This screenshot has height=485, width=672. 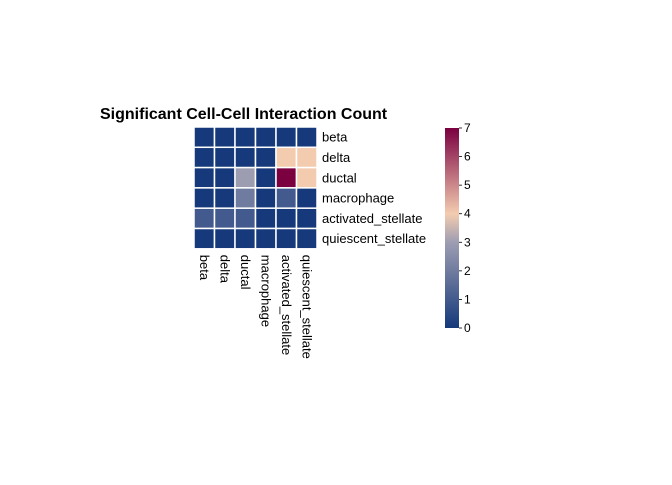 I want to click on heatmap-cell-activated_stellate-macrophage, so click(x=265, y=218).